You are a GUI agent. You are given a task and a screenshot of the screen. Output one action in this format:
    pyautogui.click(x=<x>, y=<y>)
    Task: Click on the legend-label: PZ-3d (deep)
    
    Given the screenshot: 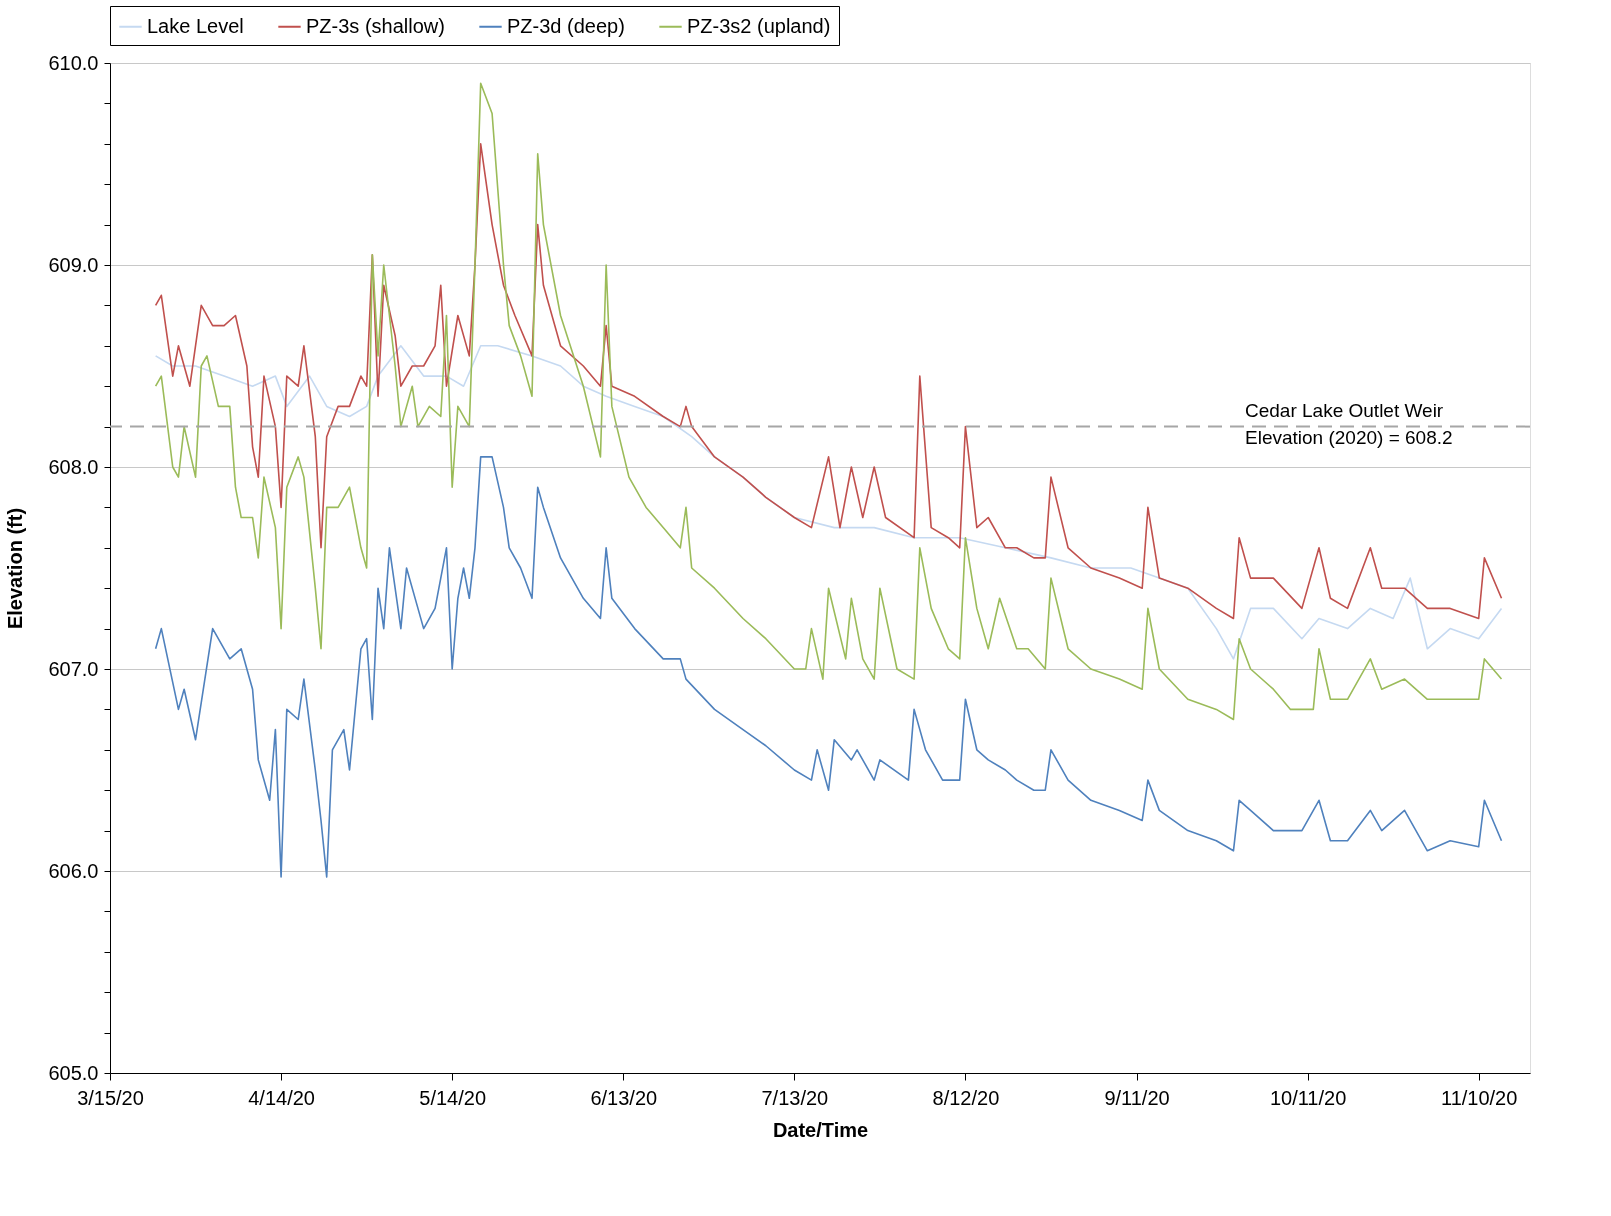 What is the action you would take?
    pyautogui.click(x=566, y=25)
    